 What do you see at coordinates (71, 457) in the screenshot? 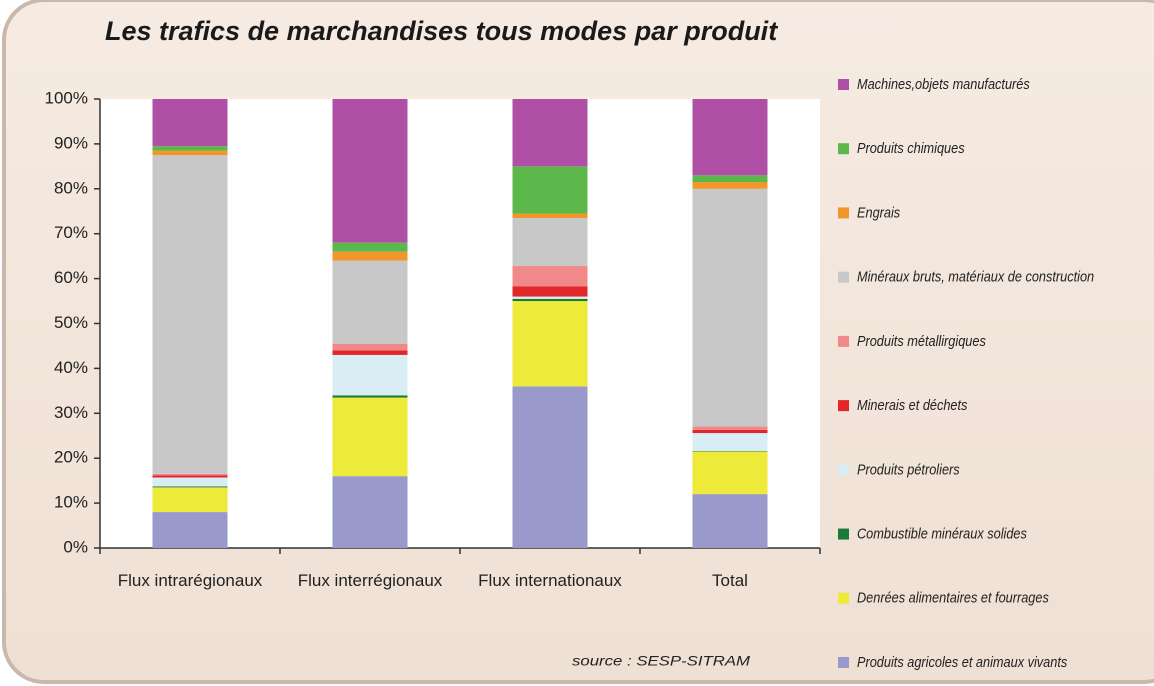
I see `y-tick-label: 20%` at bounding box center [71, 457].